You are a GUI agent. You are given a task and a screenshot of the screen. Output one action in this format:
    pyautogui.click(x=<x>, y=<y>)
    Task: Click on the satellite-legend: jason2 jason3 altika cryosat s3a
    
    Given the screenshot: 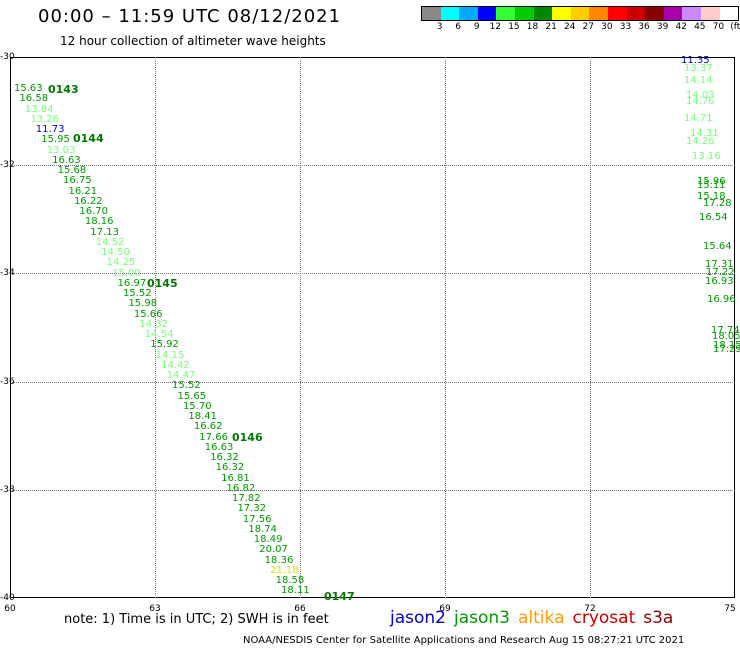 What is the action you would take?
    pyautogui.click(x=535, y=618)
    